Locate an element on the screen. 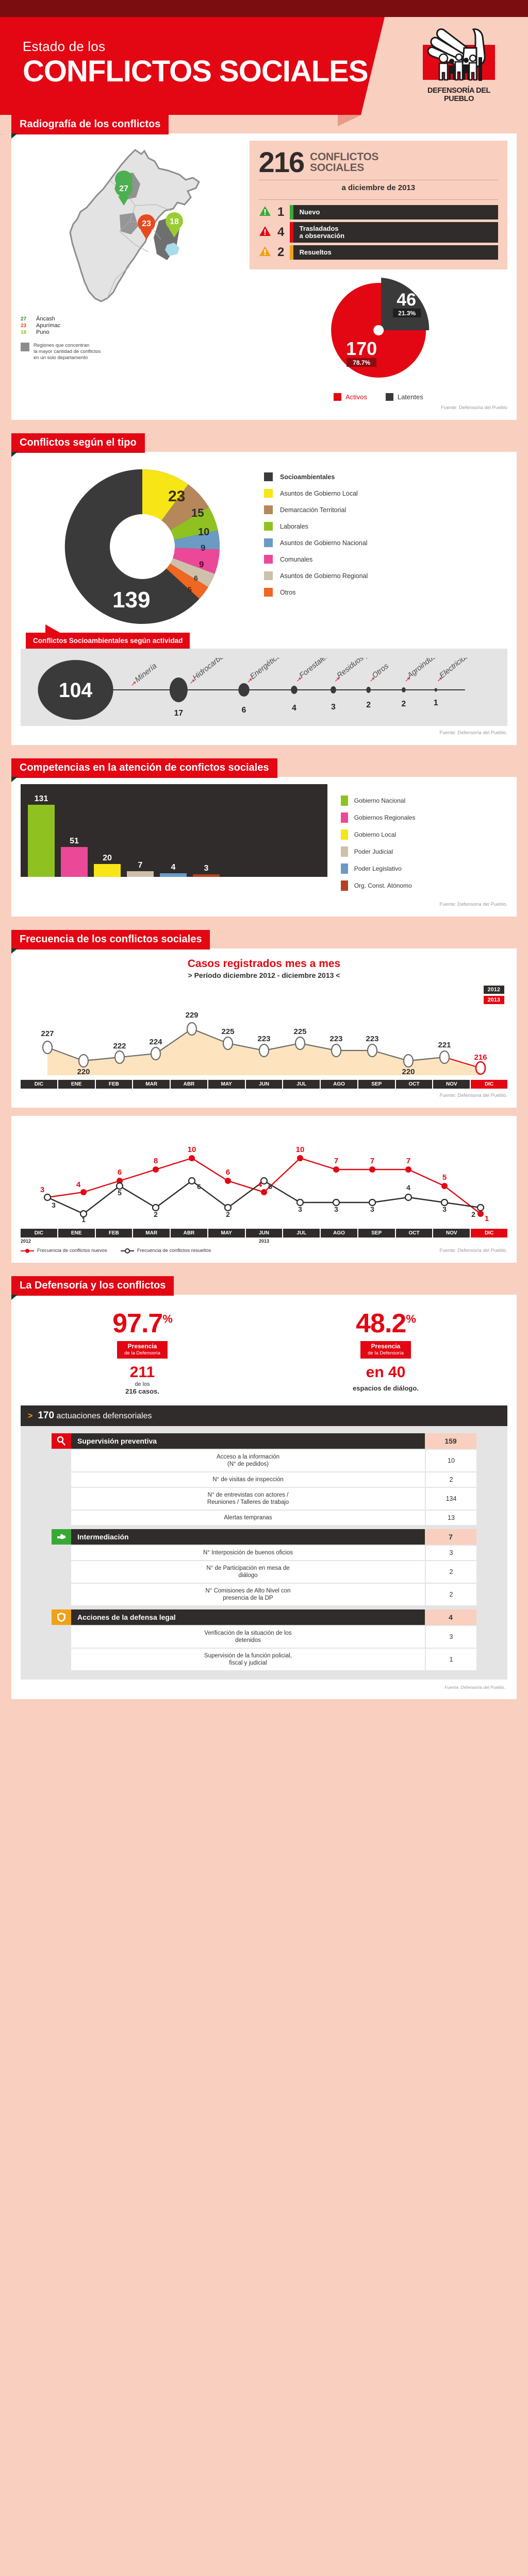 This screenshot has width=528, height=2576. peru-map: 27 23 18 is located at coordinates (134, 225).